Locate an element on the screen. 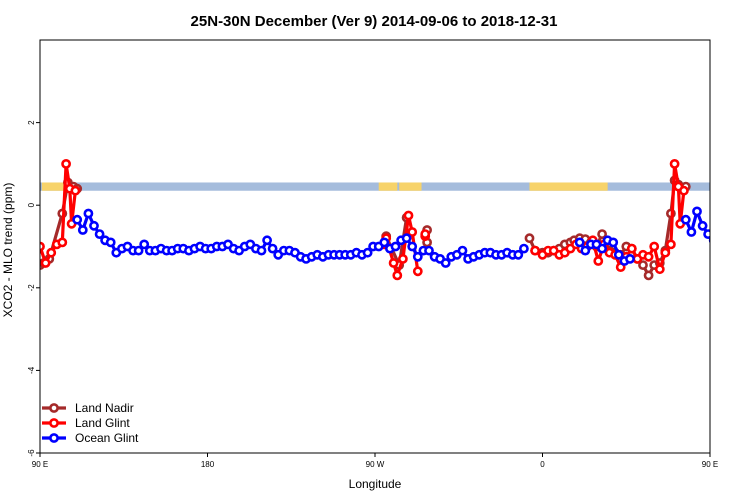 This screenshot has height=500, width=750. y-axis-label: XCO2 - MLO trend (ppm) is located at coordinates (8, 250).